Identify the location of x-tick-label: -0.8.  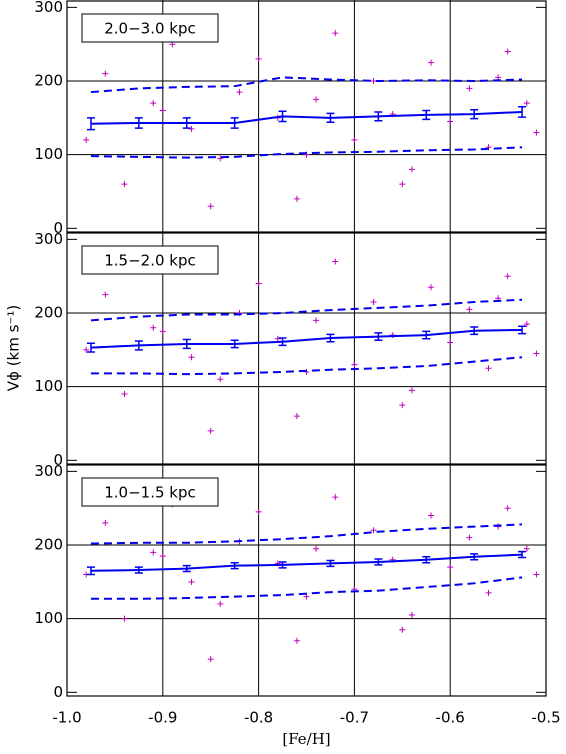
(258, 718).